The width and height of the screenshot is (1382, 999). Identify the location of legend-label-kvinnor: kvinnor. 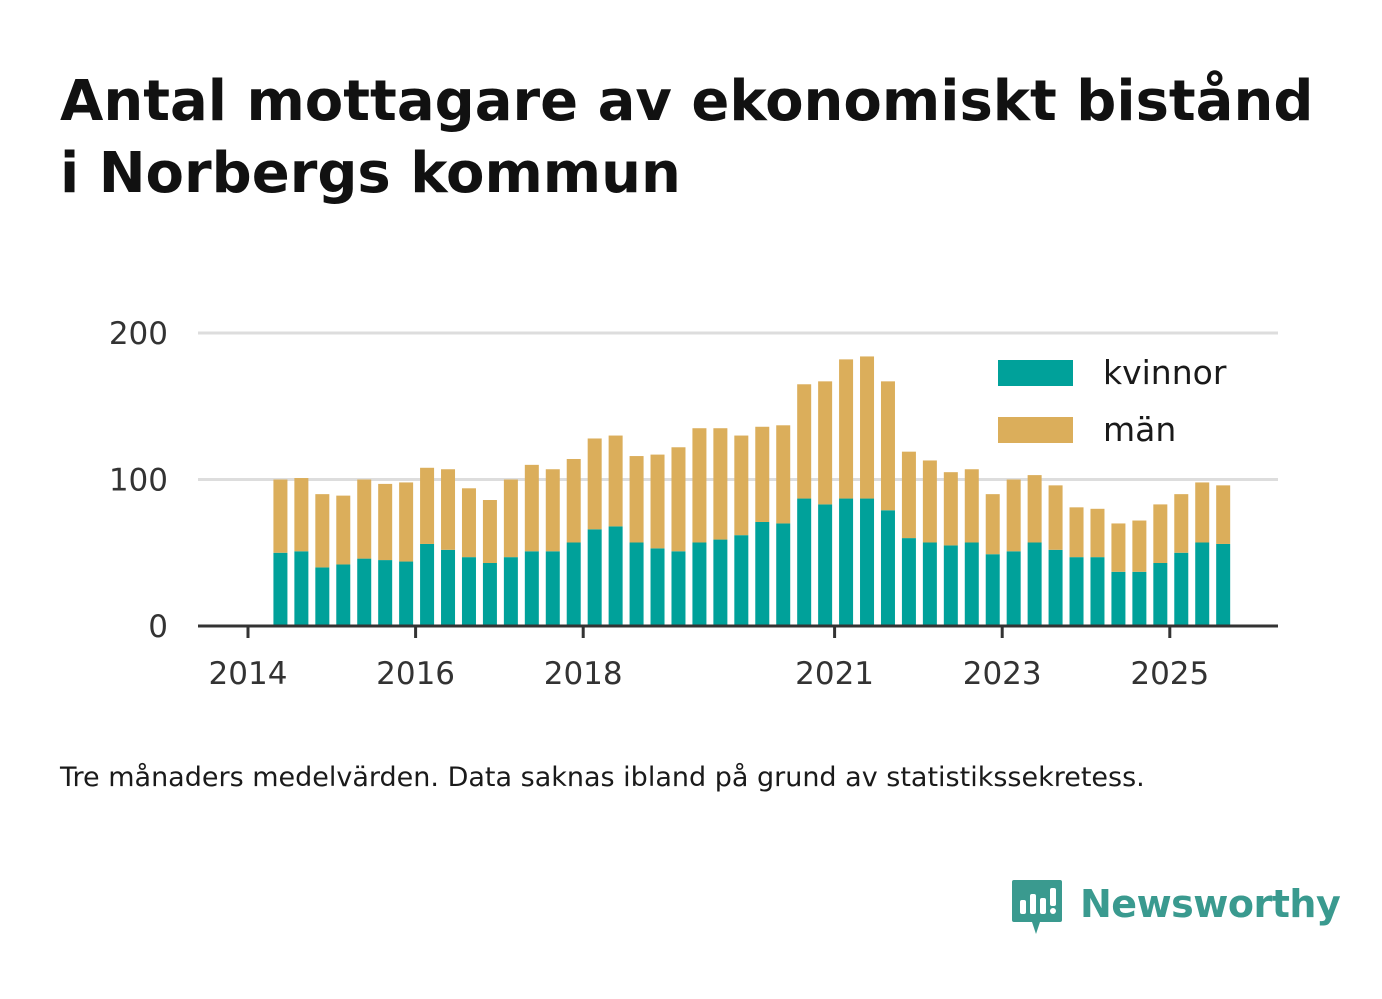
(1165, 372).